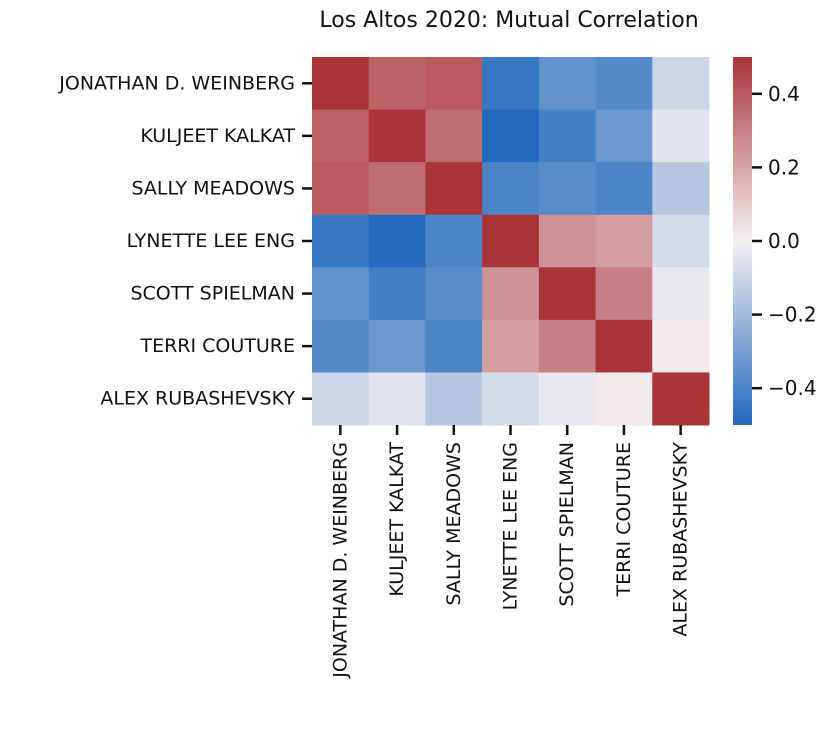  I want to click on row-tick-label: JONATHAN D. WEINBERG, so click(176, 83).